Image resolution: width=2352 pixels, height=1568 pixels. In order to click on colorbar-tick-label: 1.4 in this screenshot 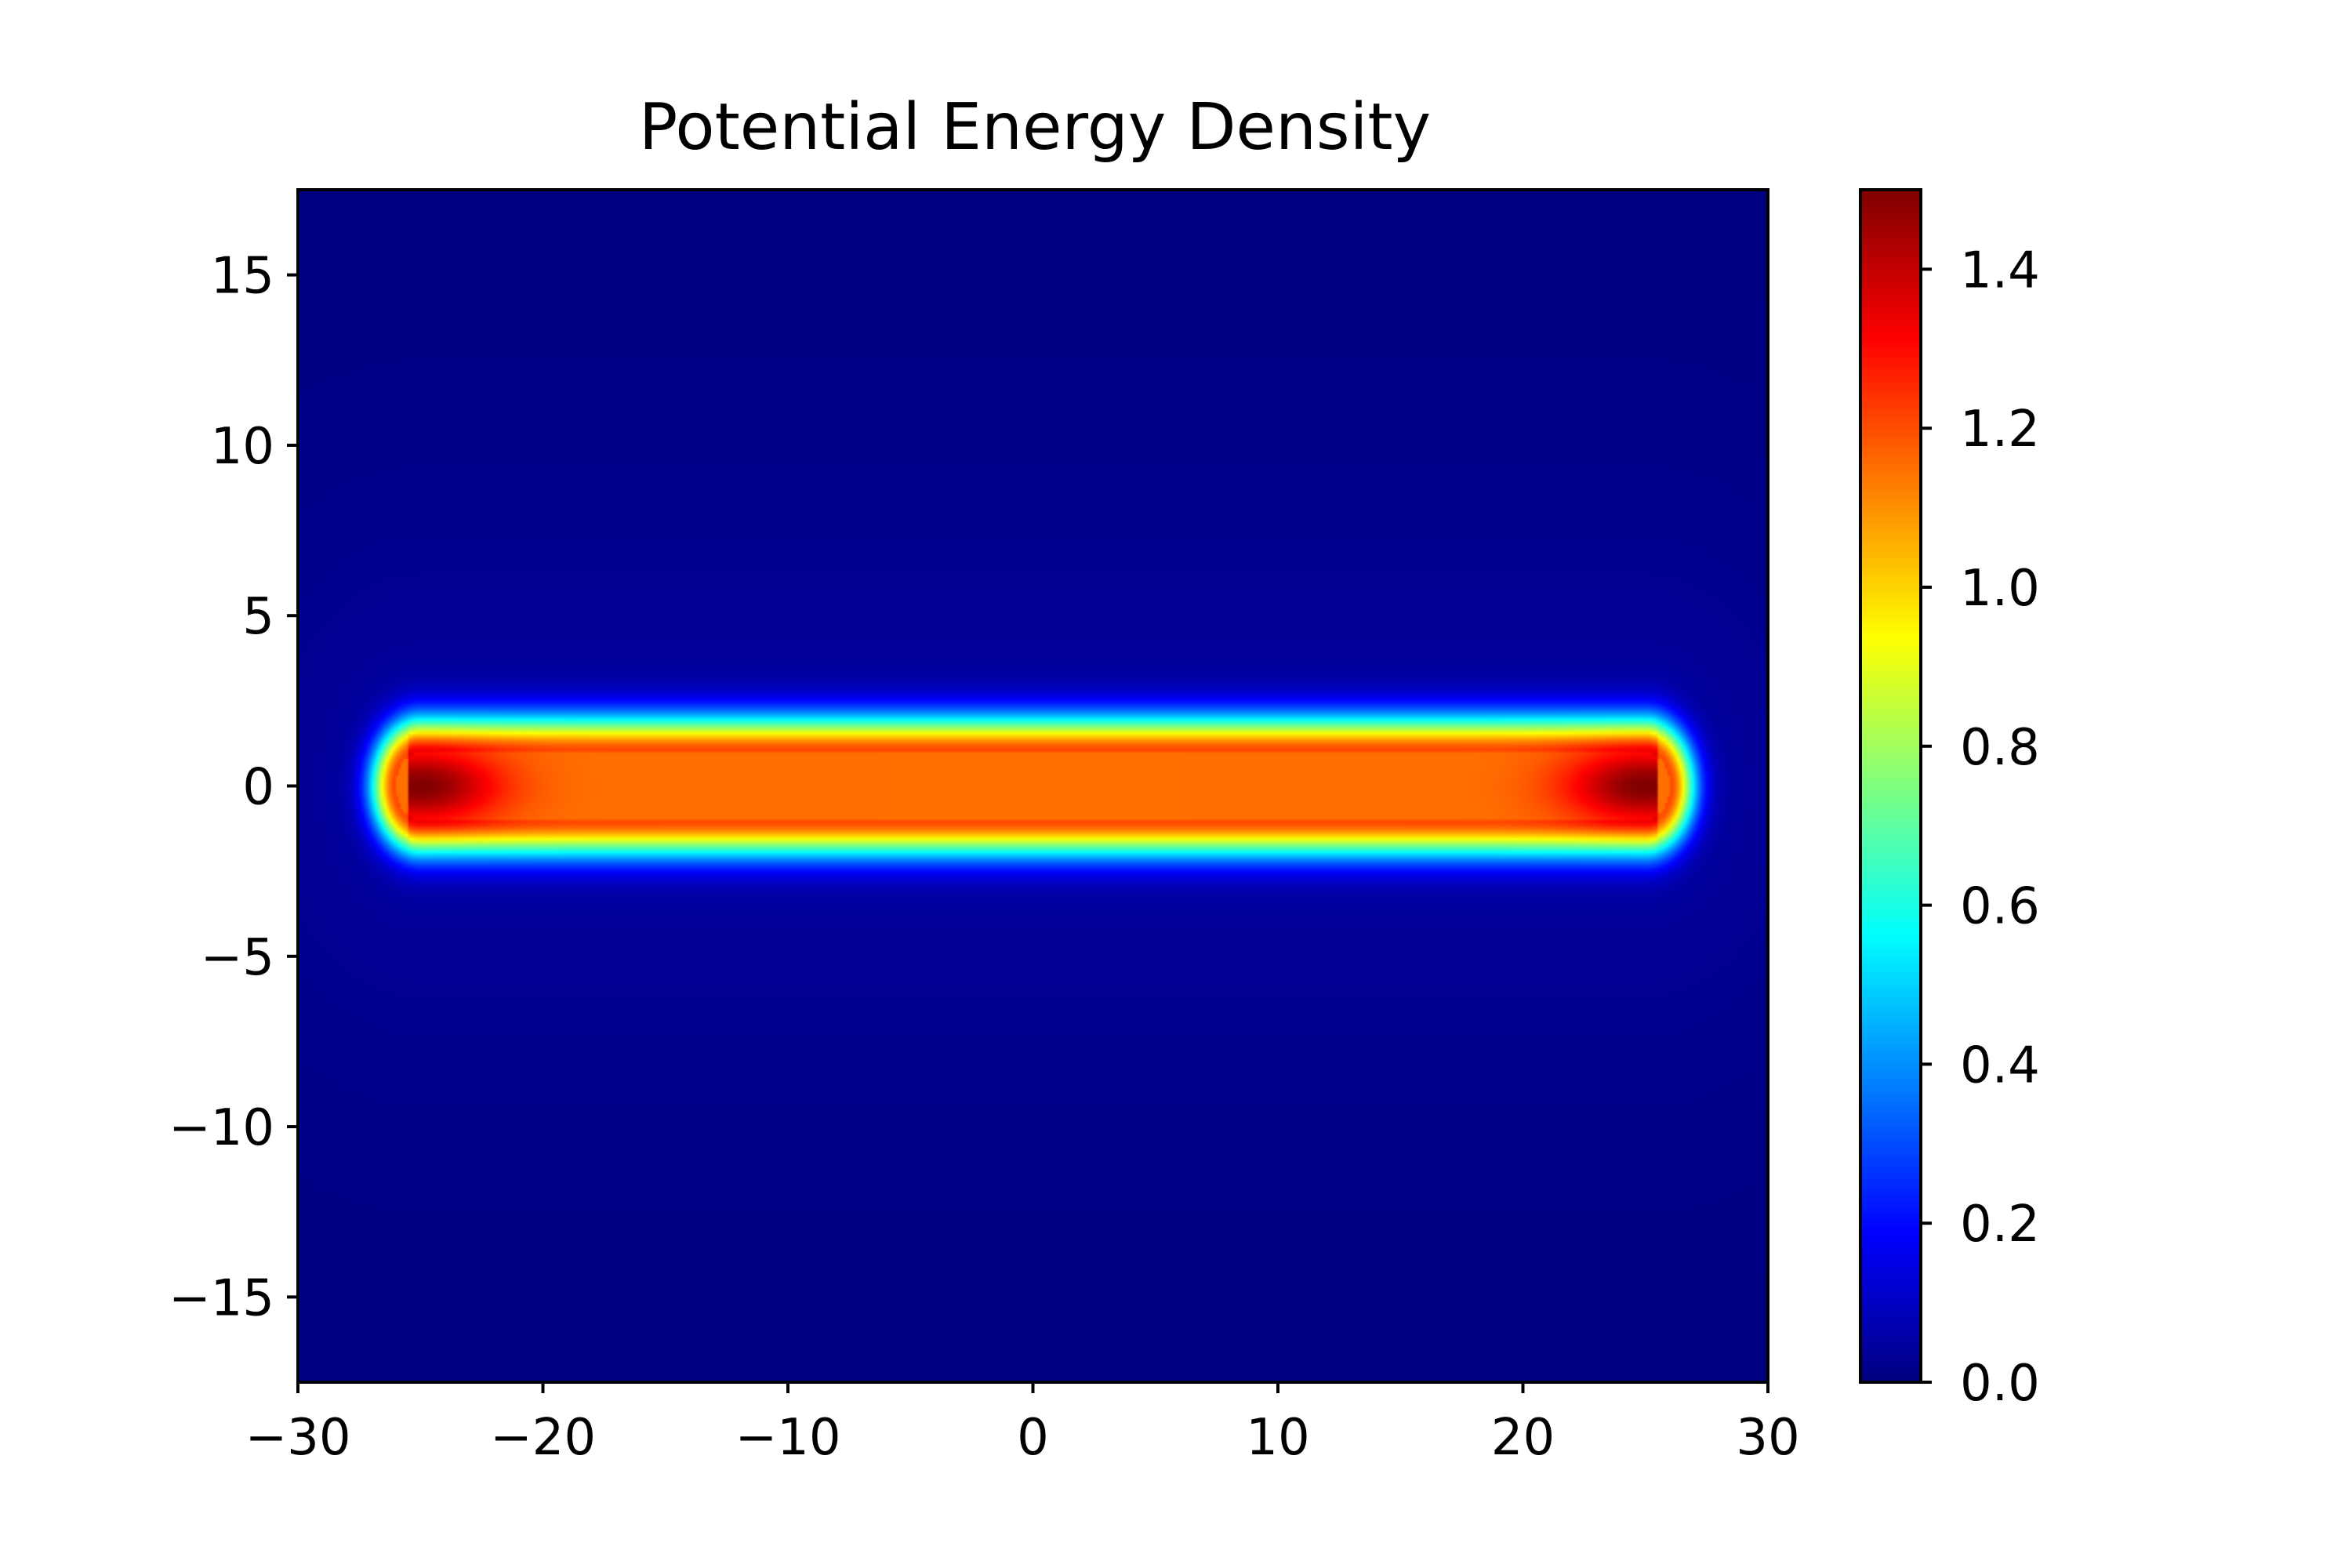, I will do `click(2000, 270)`.